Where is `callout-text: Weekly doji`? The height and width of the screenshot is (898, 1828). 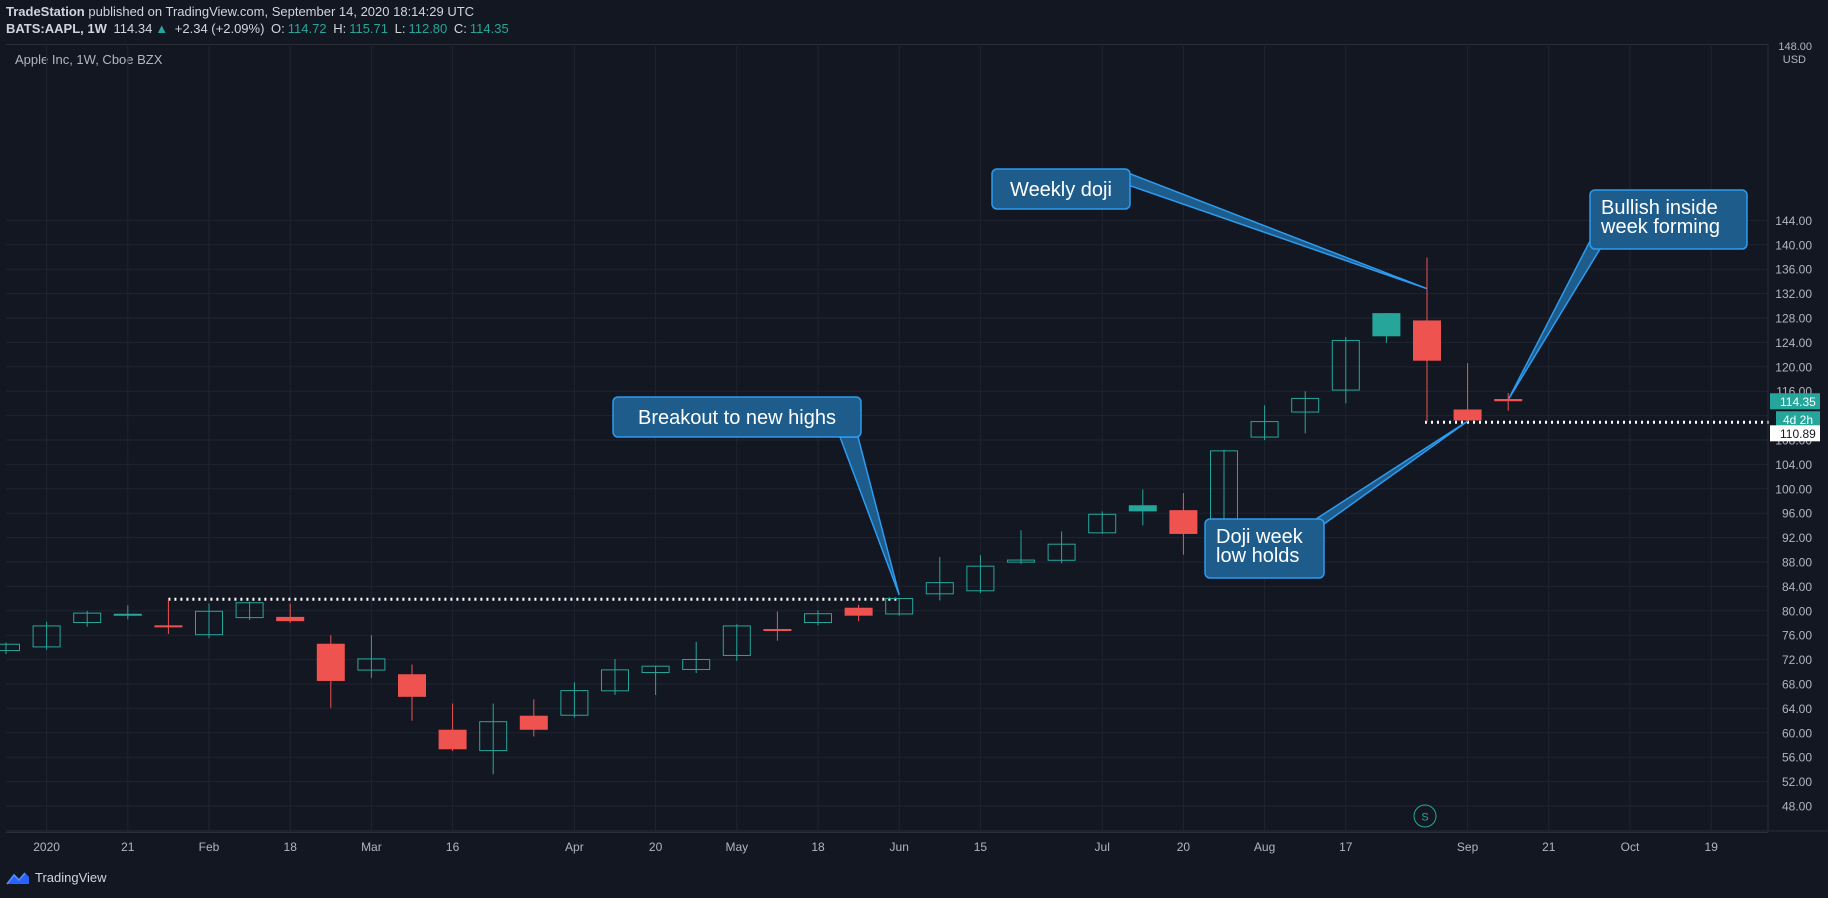 callout-text: Weekly doji is located at coordinates (1061, 190).